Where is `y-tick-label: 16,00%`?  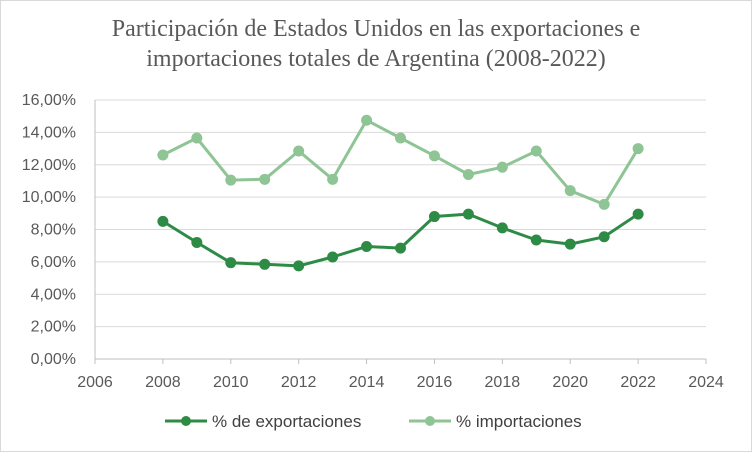
y-tick-label: 16,00% is located at coordinates (49, 100).